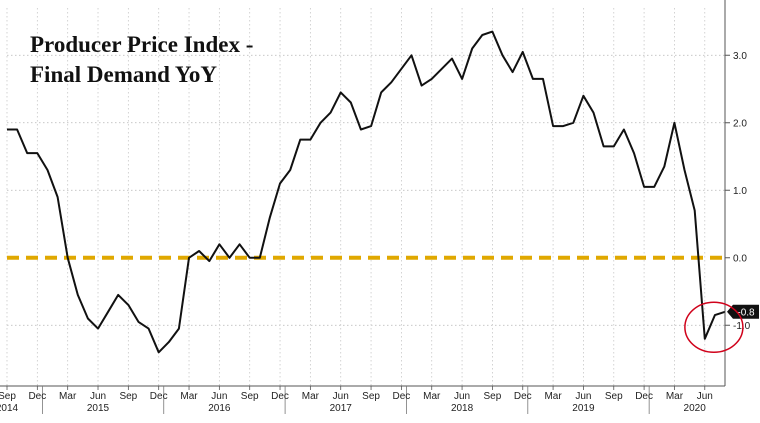 Image resolution: width=760 pixels, height=423 pixels. Describe the element at coordinates (740, 258) in the screenshot. I see `y-tick-label: 0.0` at that location.